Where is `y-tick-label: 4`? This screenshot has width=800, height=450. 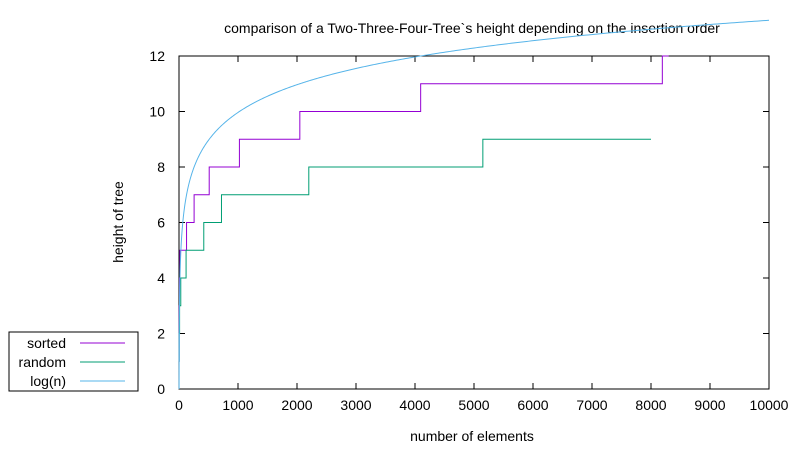
y-tick-label: 4 is located at coordinates (161, 278).